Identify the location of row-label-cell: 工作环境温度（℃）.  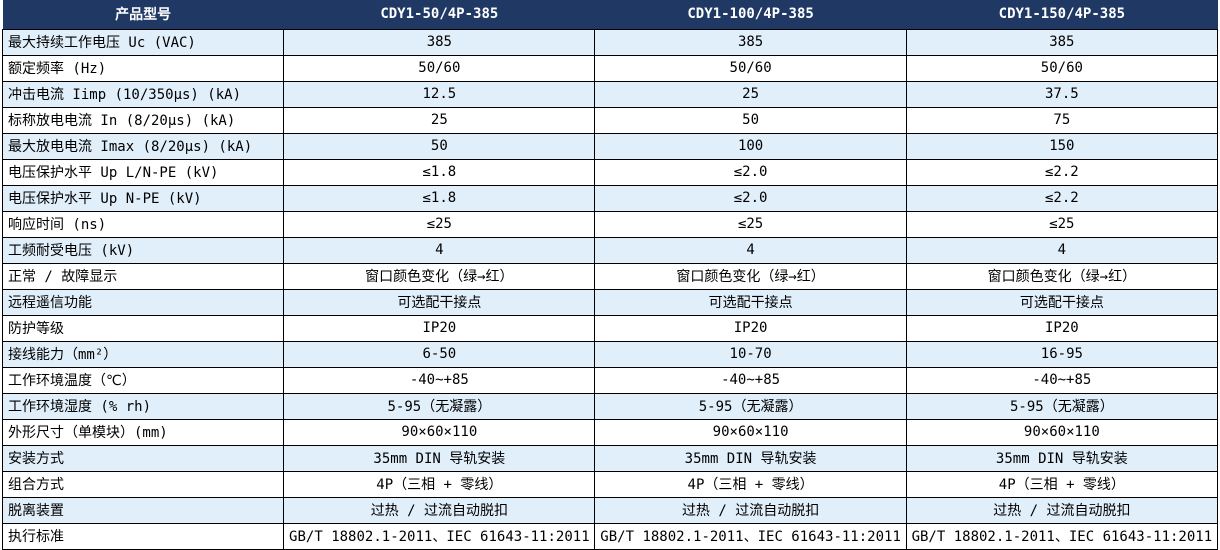
(143, 380).